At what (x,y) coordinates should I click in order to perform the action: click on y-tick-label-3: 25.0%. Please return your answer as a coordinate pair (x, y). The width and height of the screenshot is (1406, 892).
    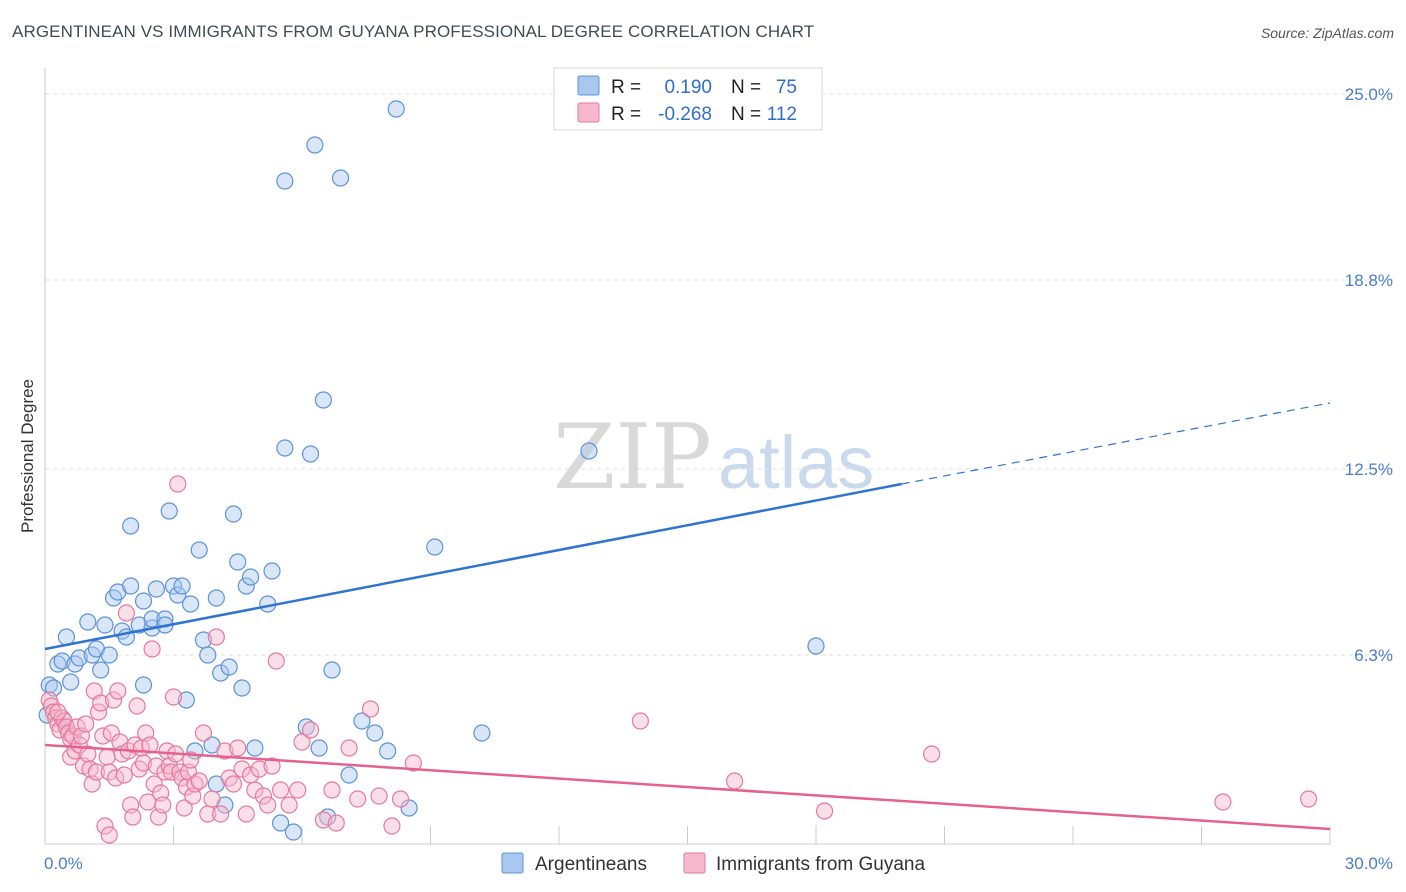
    Looking at the image, I should click on (1369, 94).